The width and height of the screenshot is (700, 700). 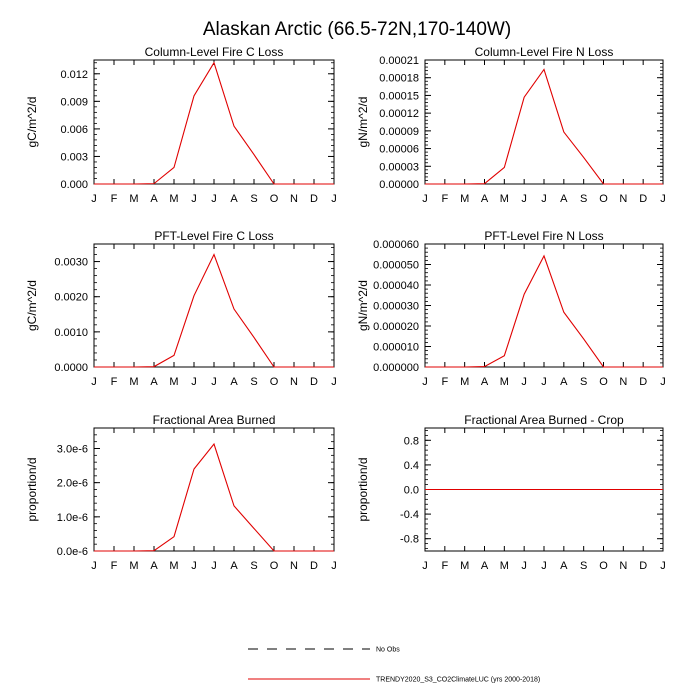 I want to click on y-axis-label: proportion/d, so click(x=363, y=489).